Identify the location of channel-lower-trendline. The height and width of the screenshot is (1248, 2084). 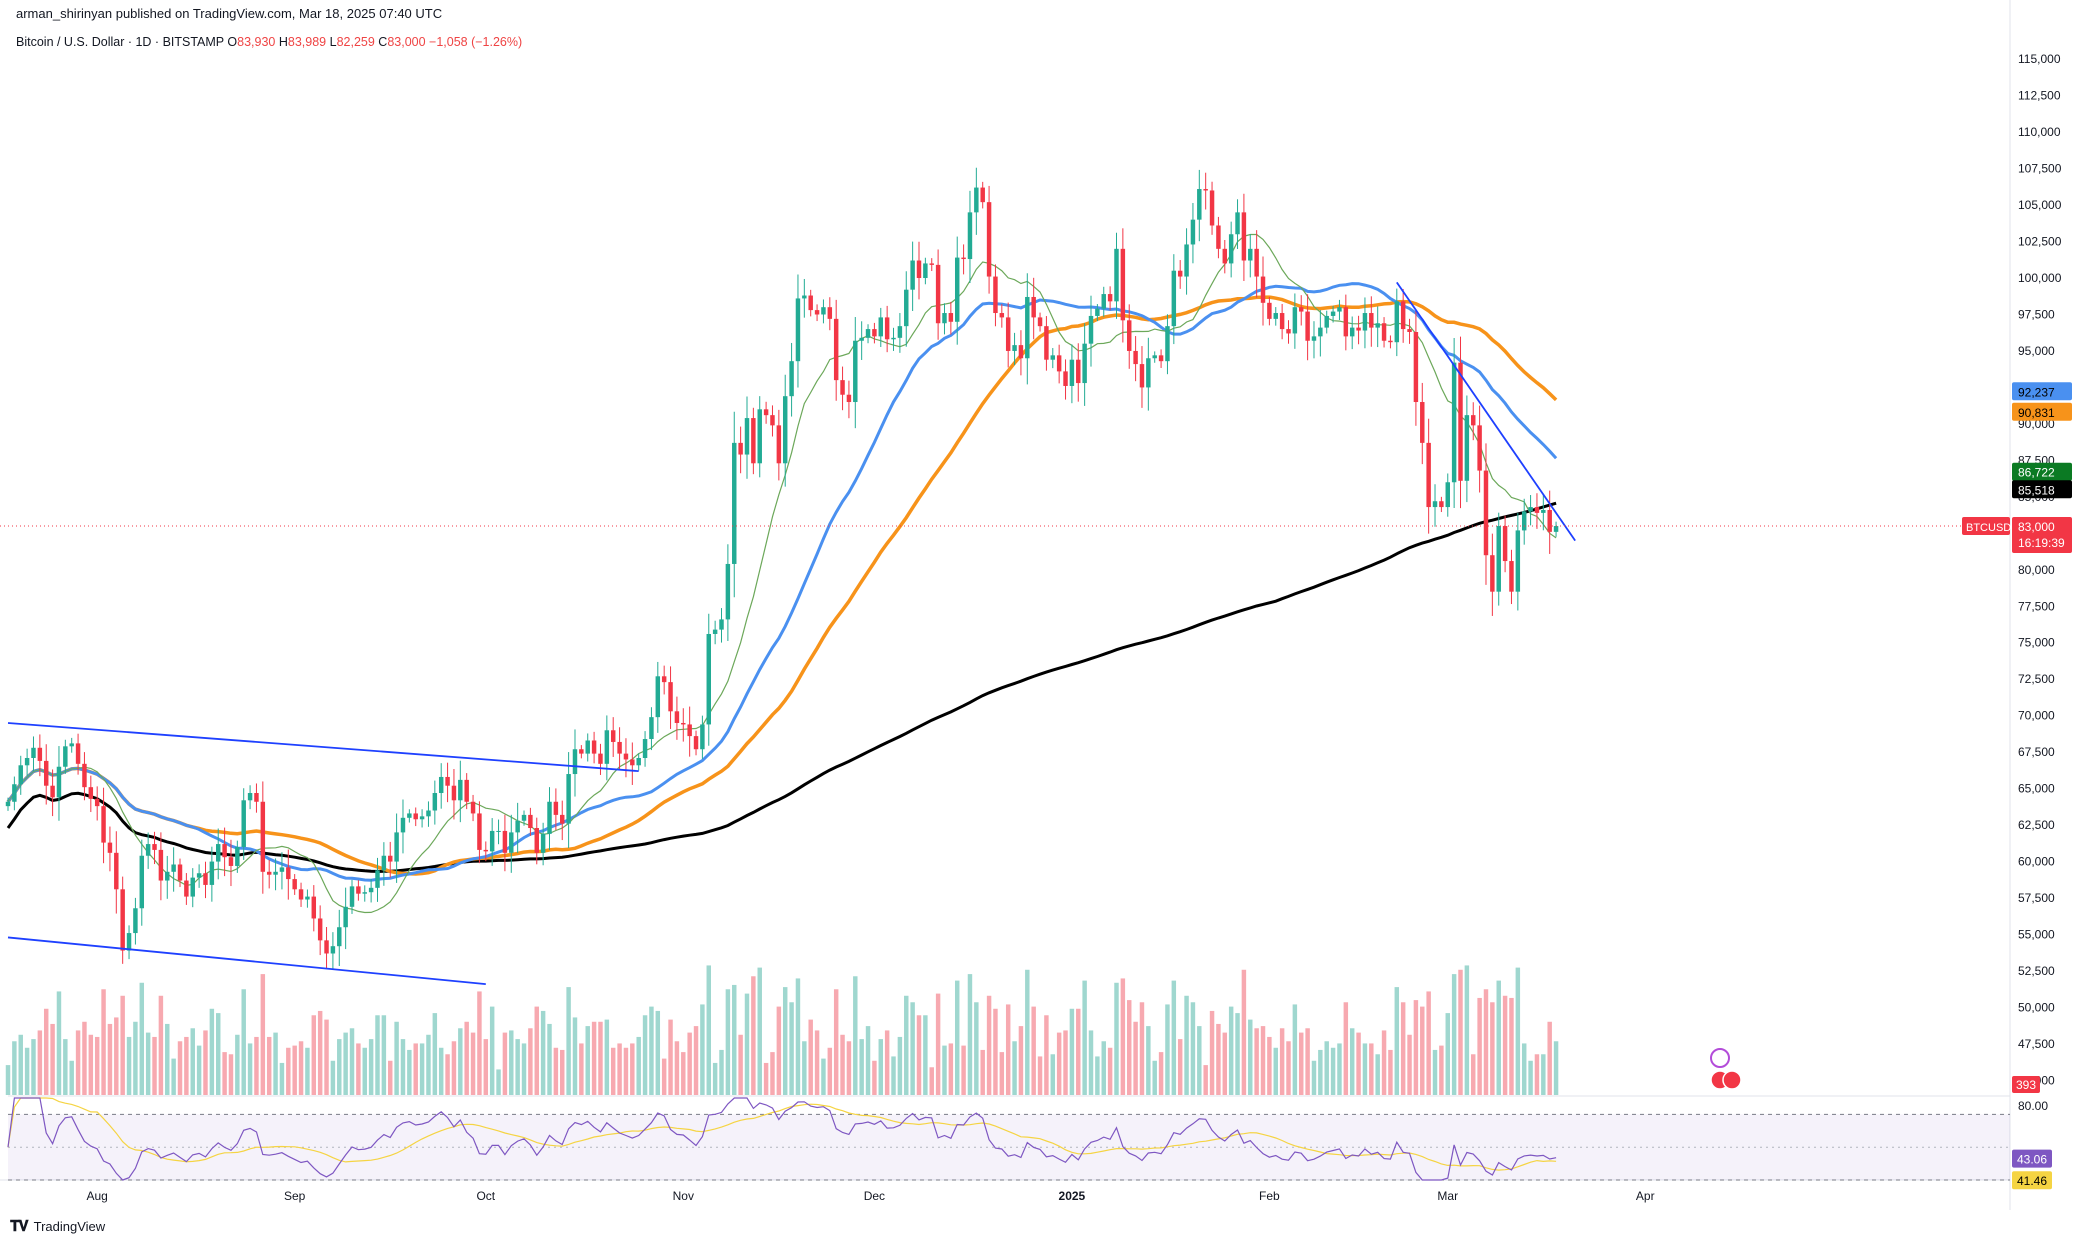
(246, 961).